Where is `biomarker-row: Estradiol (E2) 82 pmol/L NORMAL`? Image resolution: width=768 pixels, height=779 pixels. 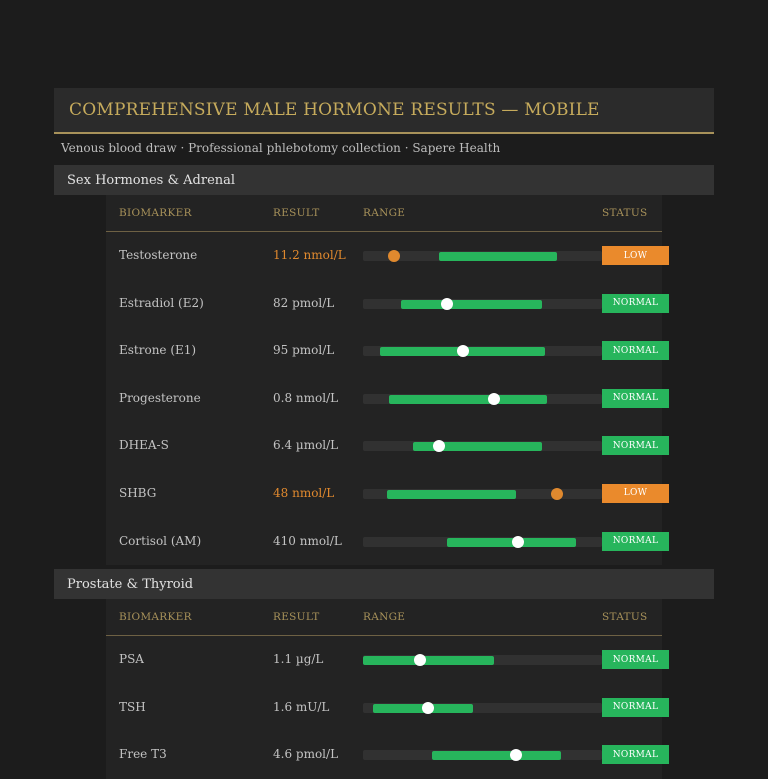 biomarker-row: Estradiol (E2) 82 pmol/L NORMAL is located at coordinates (387, 304).